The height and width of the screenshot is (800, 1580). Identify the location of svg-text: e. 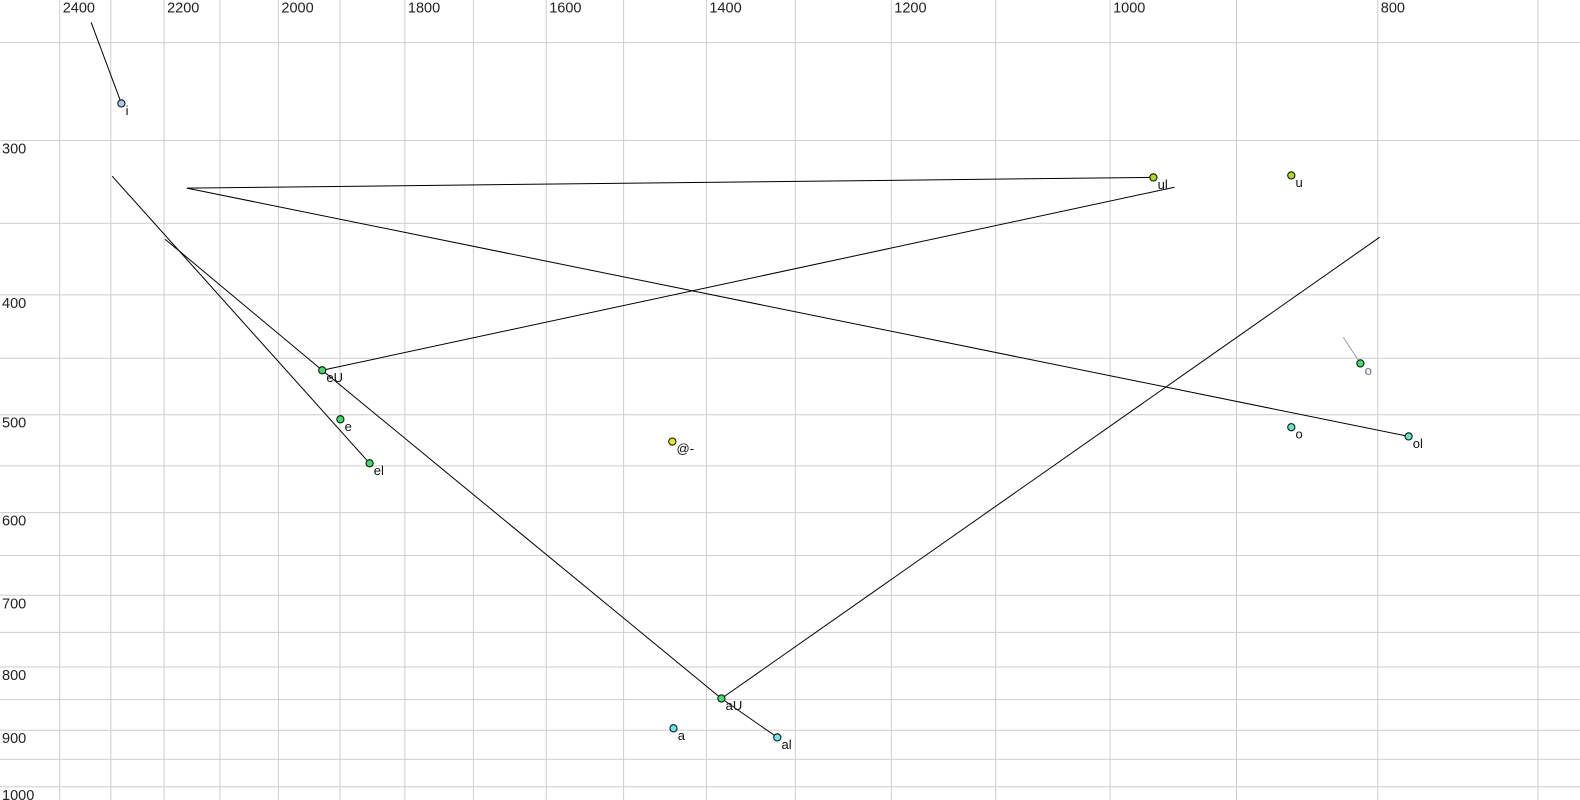
(348, 426).